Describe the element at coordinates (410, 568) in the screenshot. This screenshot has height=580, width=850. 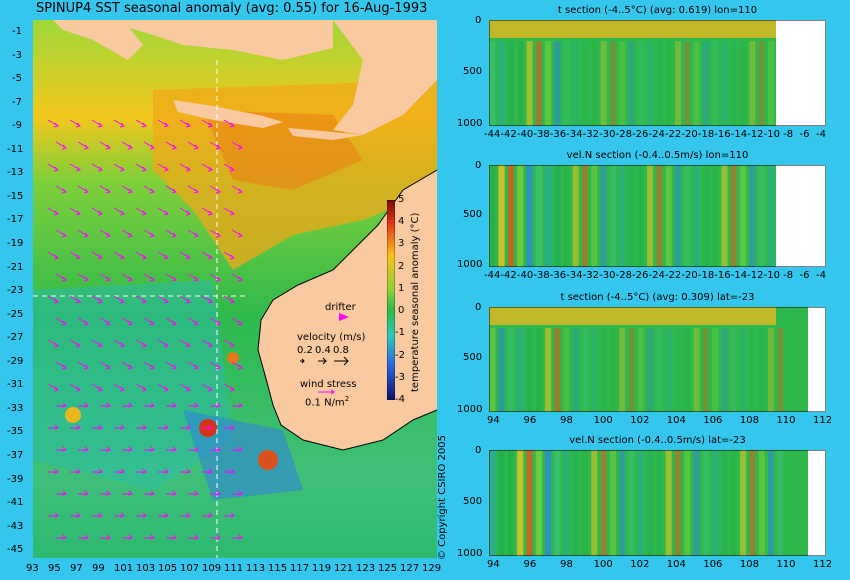
I see `lon-tick-label: 127` at that location.